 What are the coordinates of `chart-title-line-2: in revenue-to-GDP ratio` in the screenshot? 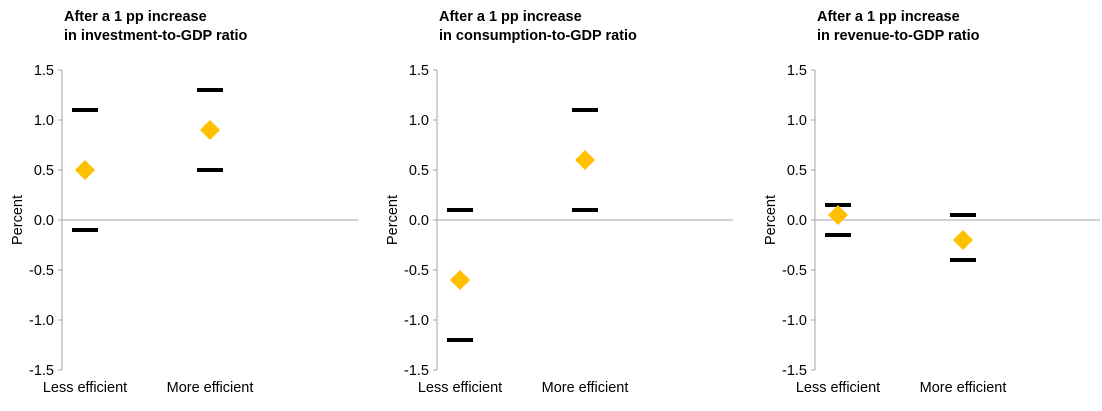 It's located at (898, 36).